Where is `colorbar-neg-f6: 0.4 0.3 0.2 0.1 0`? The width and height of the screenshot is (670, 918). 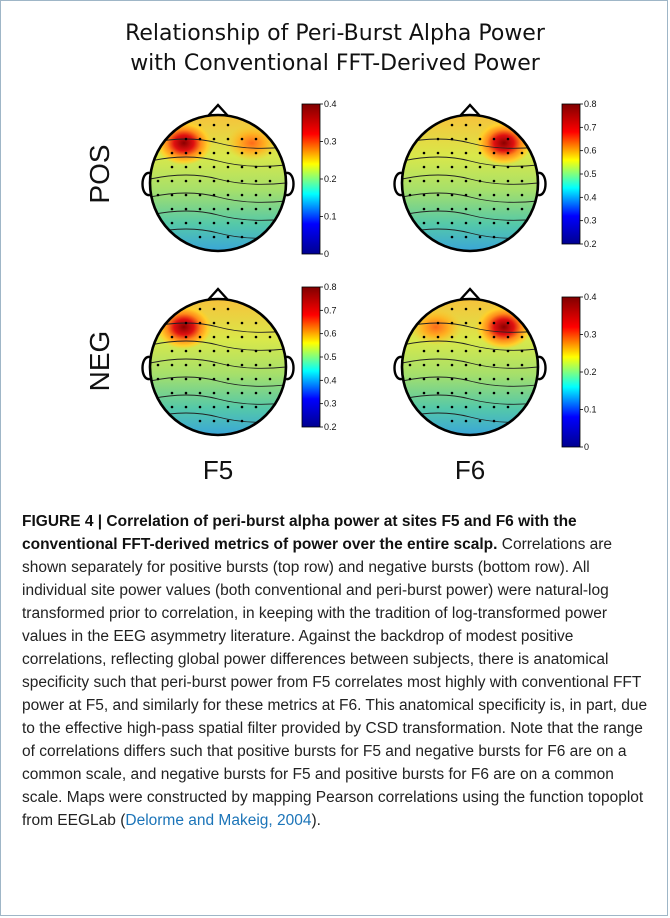
colorbar-neg-f6: 0.4 0.3 0.2 0.1 0 is located at coordinates (579, 372).